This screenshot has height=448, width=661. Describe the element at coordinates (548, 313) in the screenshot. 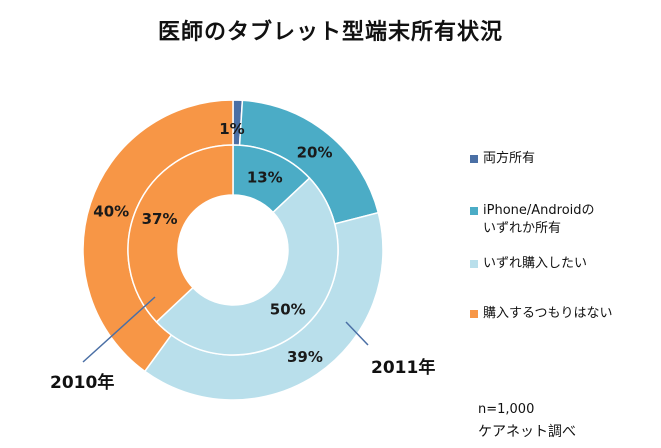

I see `legend-label-no-plan: 購入するつもりはない` at that location.